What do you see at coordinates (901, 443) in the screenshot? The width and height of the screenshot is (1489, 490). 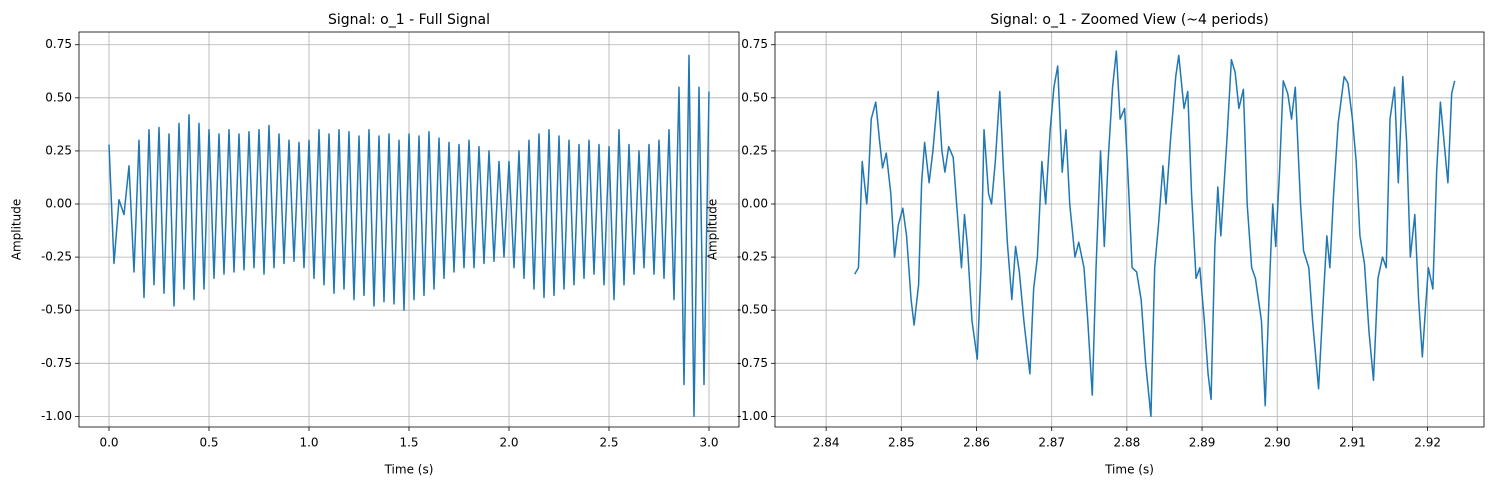 I see `x-tick-label: 2.85` at bounding box center [901, 443].